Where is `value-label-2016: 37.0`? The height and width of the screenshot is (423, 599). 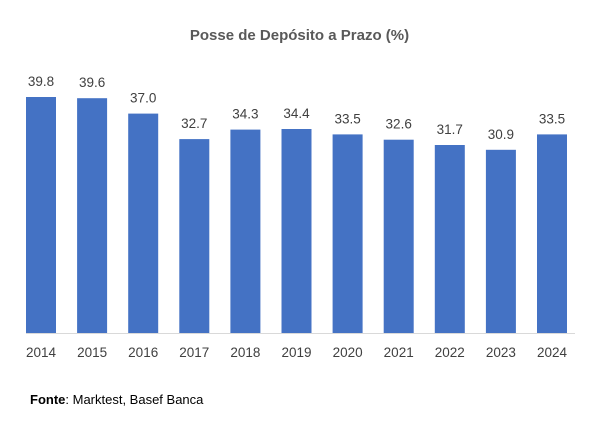
value-label-2016: 37.0 is located at coordinates (143, 98).